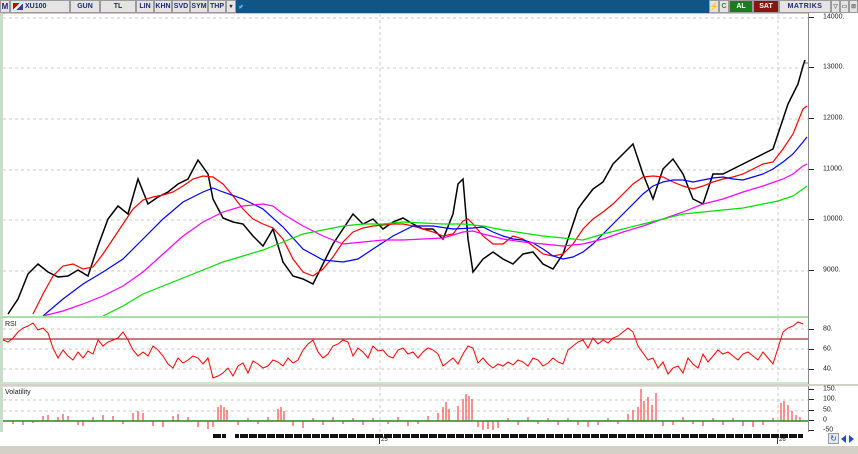 This screenshot has width=858, height=454. Describe the element at coordinates (199, 6) in the screenshot. I see `symbol-button: SYM` at that location.